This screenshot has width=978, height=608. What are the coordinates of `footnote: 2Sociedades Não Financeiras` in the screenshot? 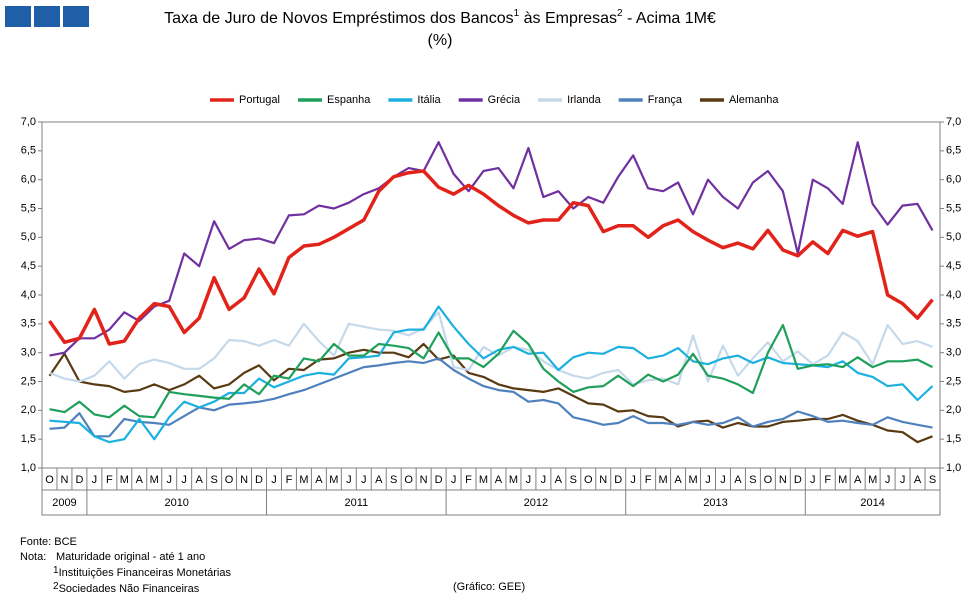 It's located at (126, 588).